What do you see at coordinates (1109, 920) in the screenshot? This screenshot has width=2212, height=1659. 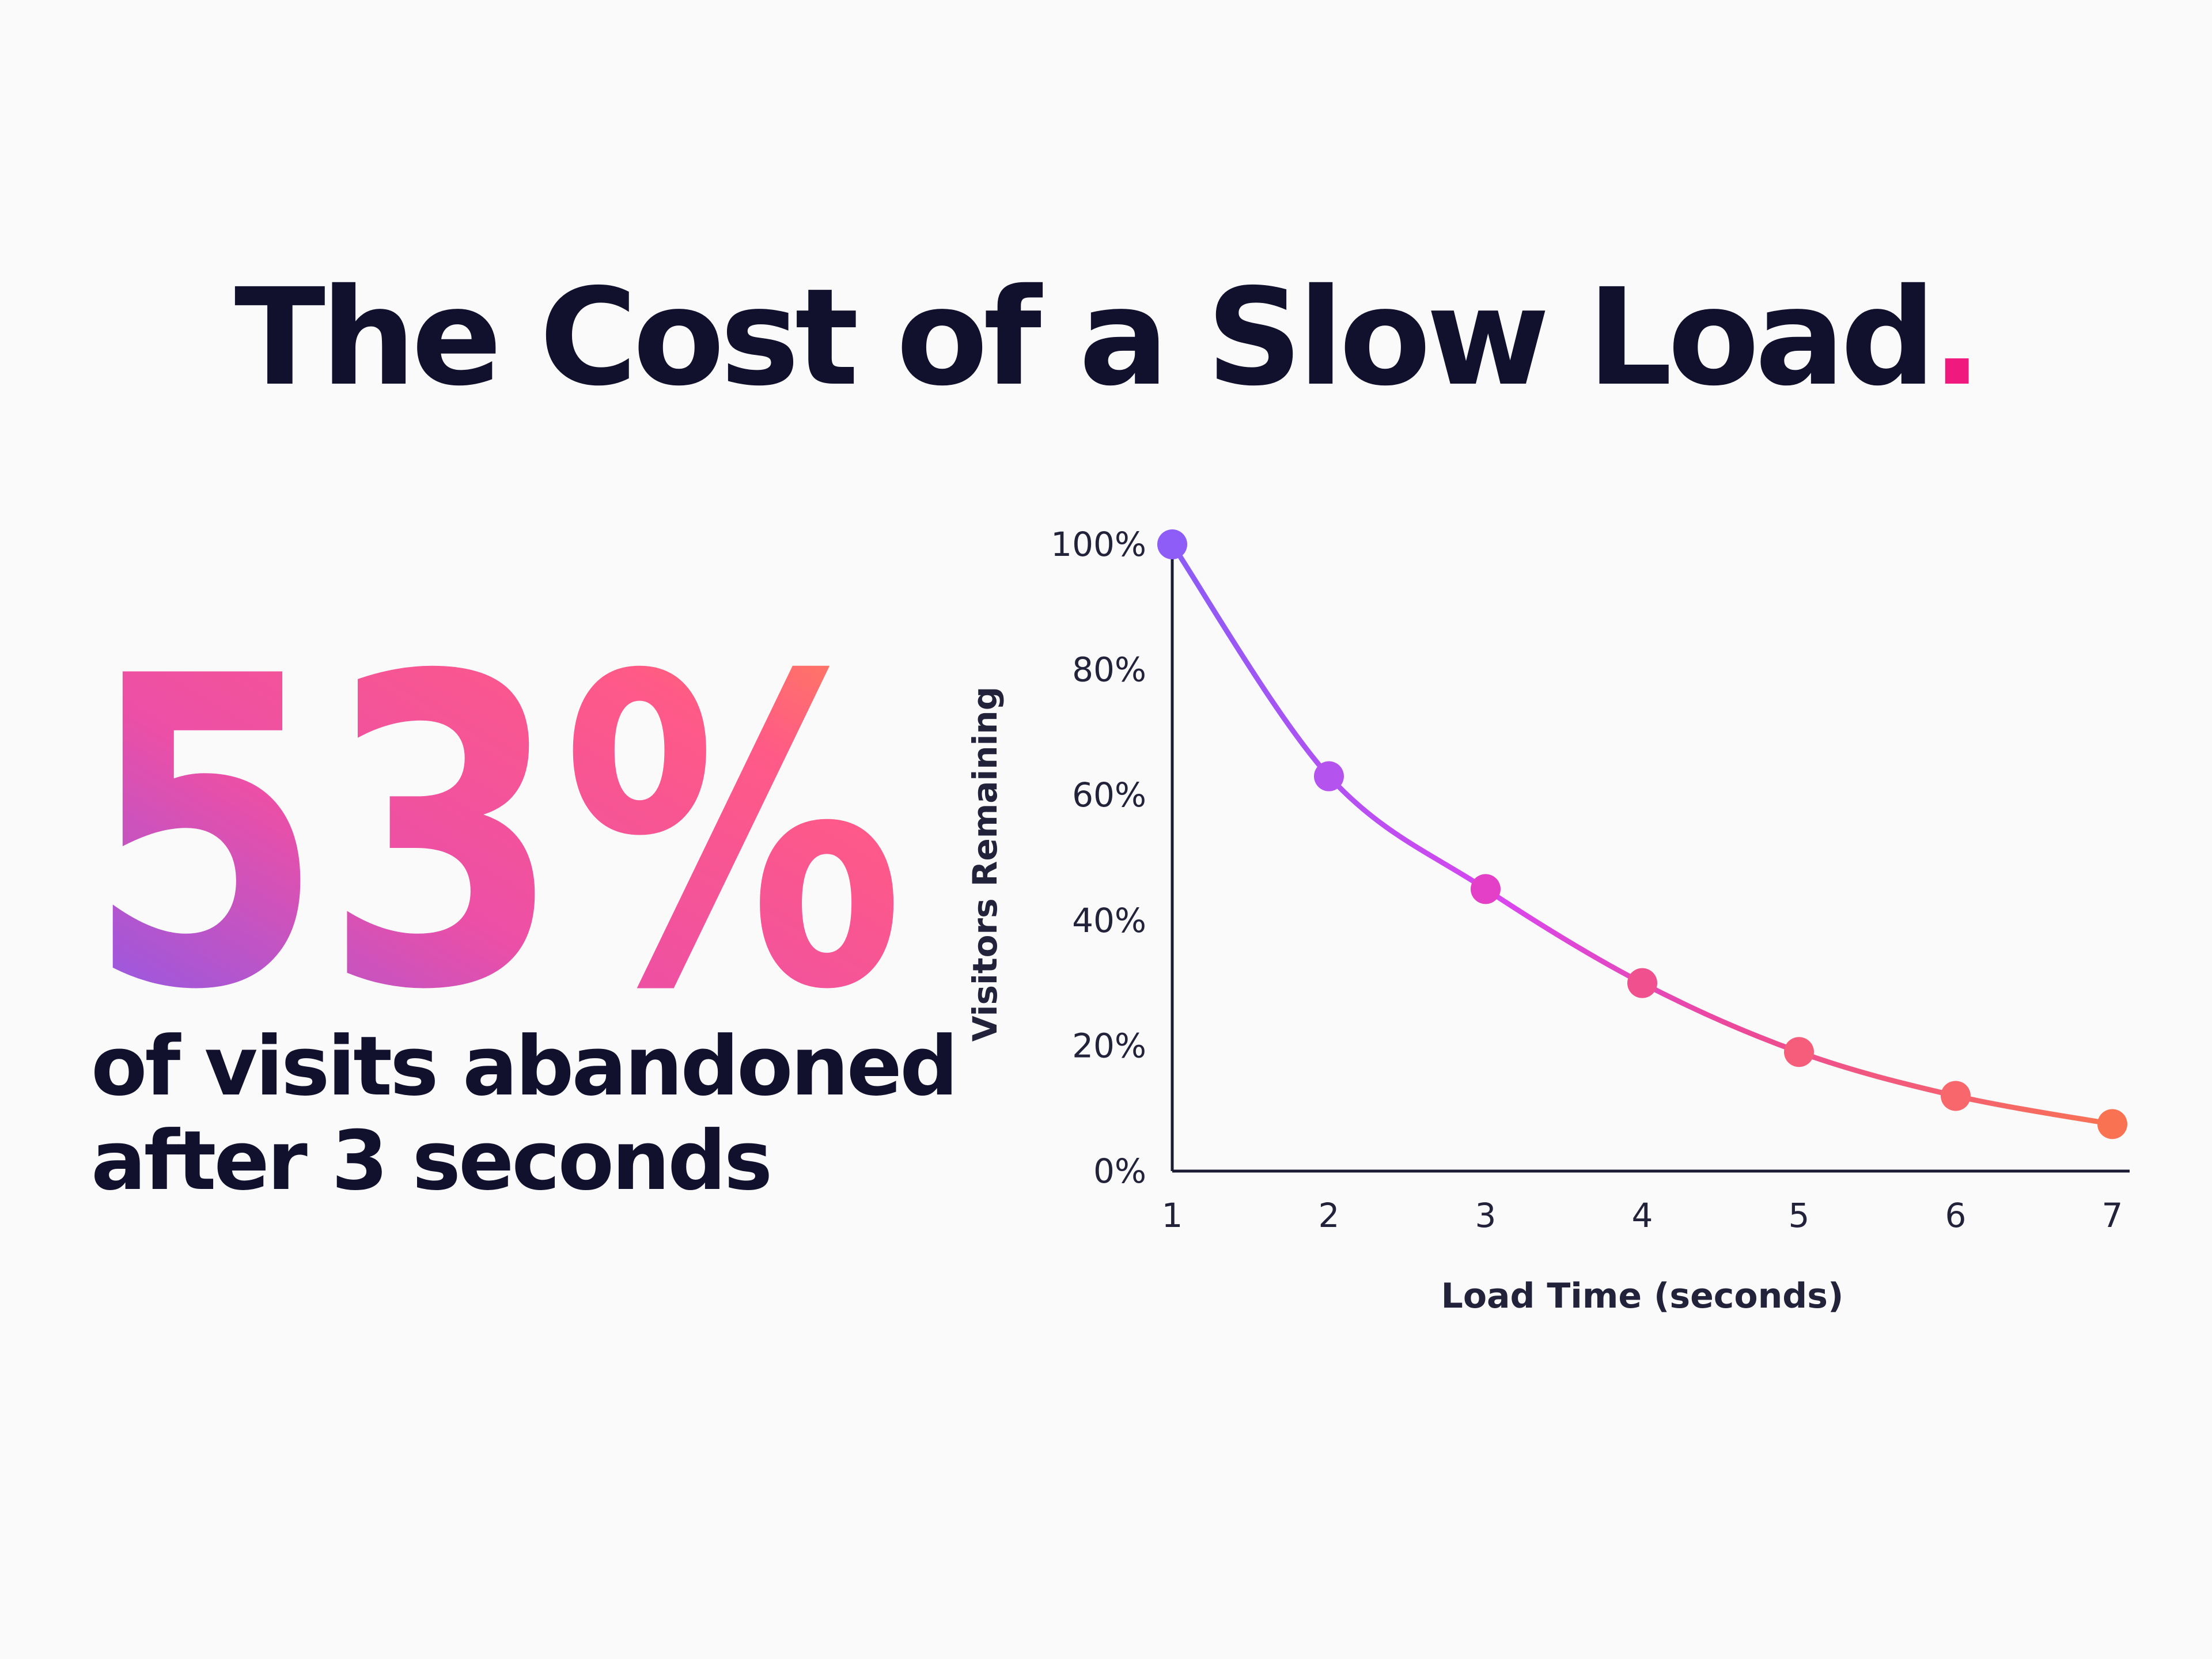 I see `y-tick-label: 40%` at bounding box center [1109, 920].